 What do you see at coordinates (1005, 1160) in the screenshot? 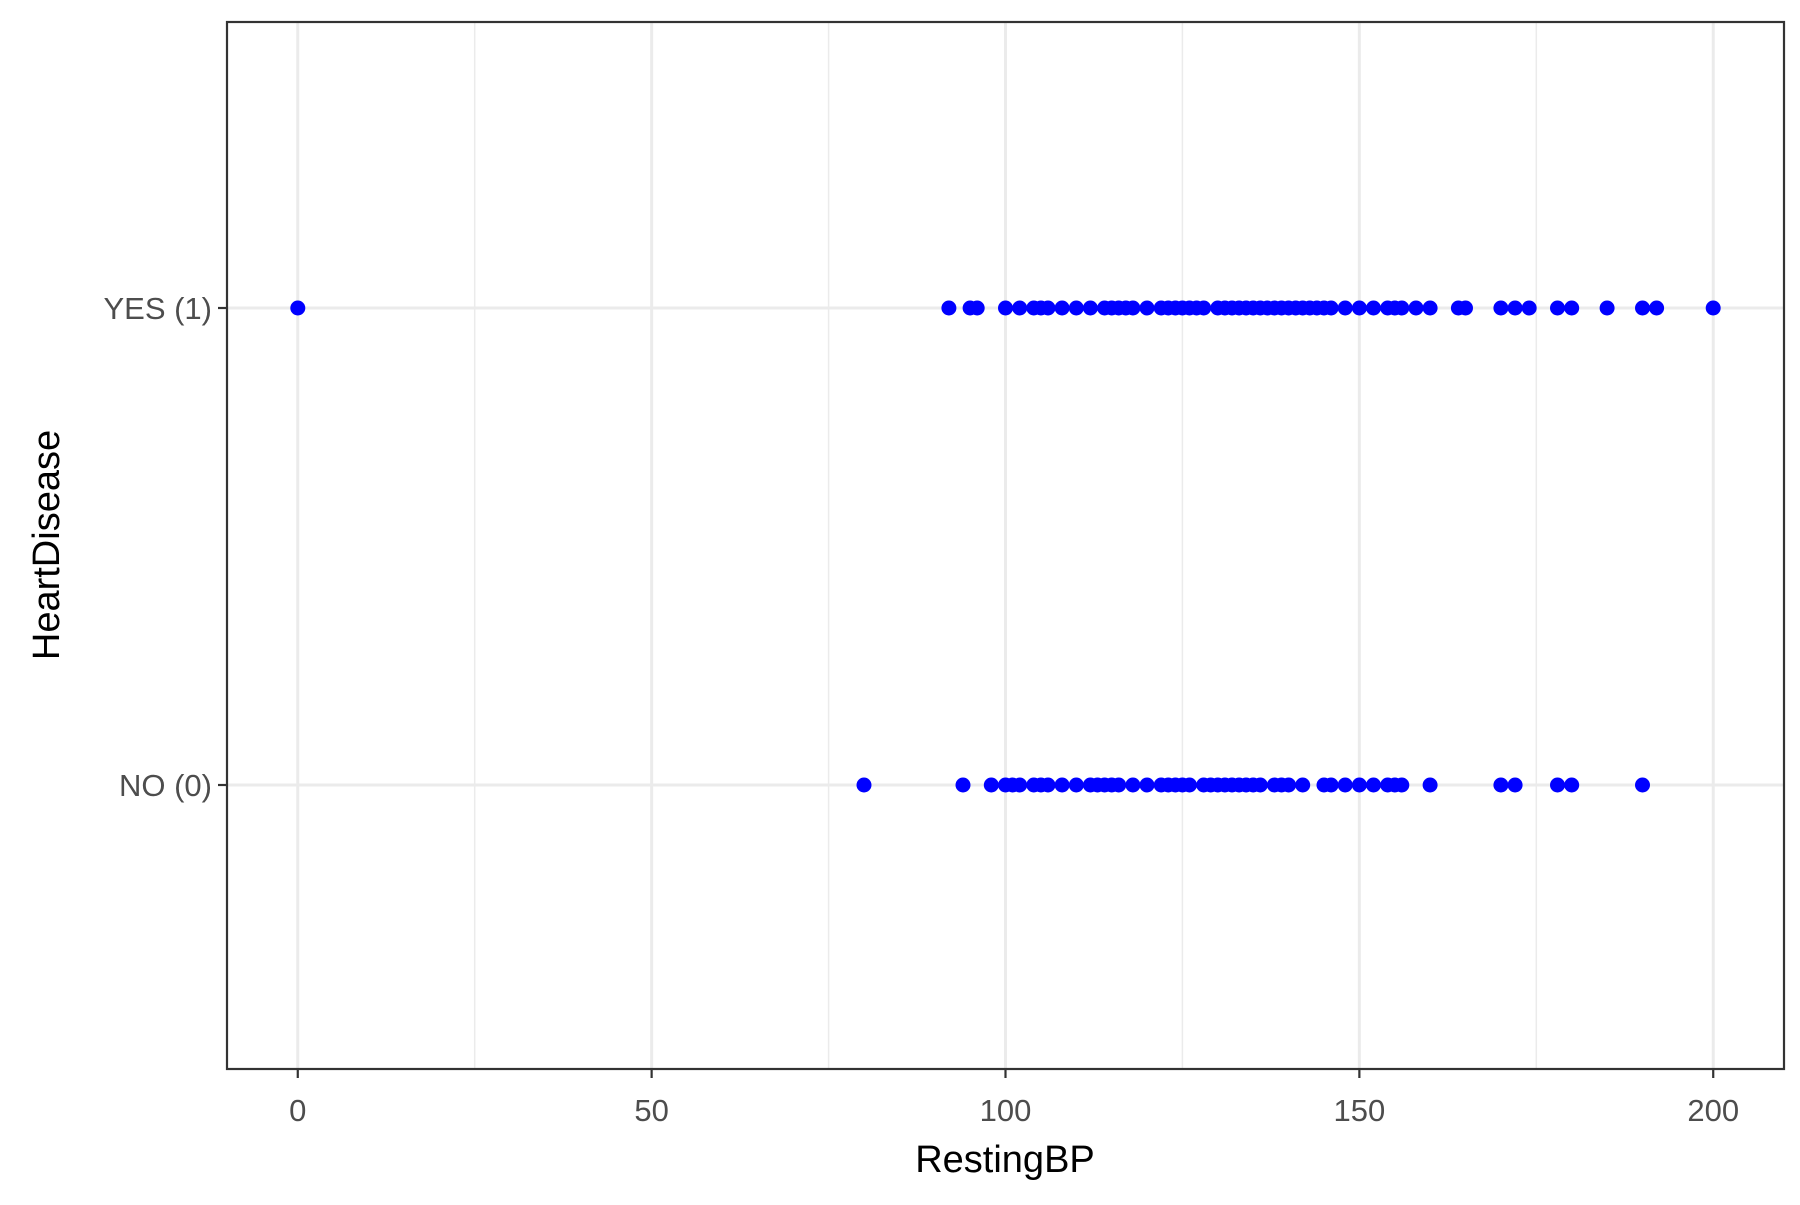
I see `x-axis-title: RestingBP` at bounding box center [1005, 1160].